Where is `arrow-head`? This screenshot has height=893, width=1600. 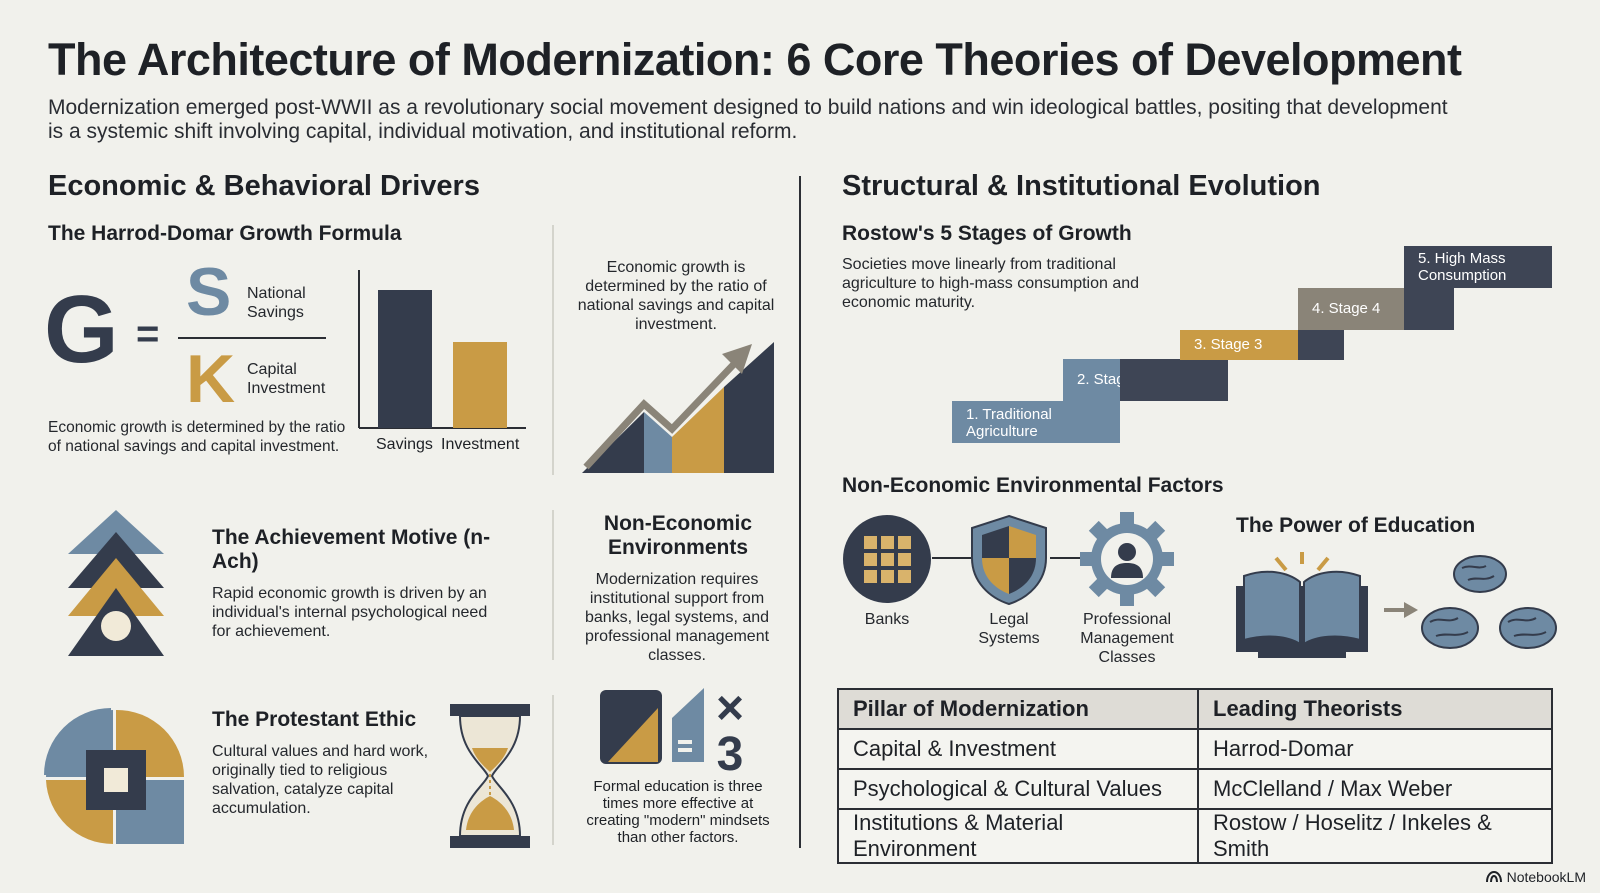
arrow-head is located at coordinates (737, 359).